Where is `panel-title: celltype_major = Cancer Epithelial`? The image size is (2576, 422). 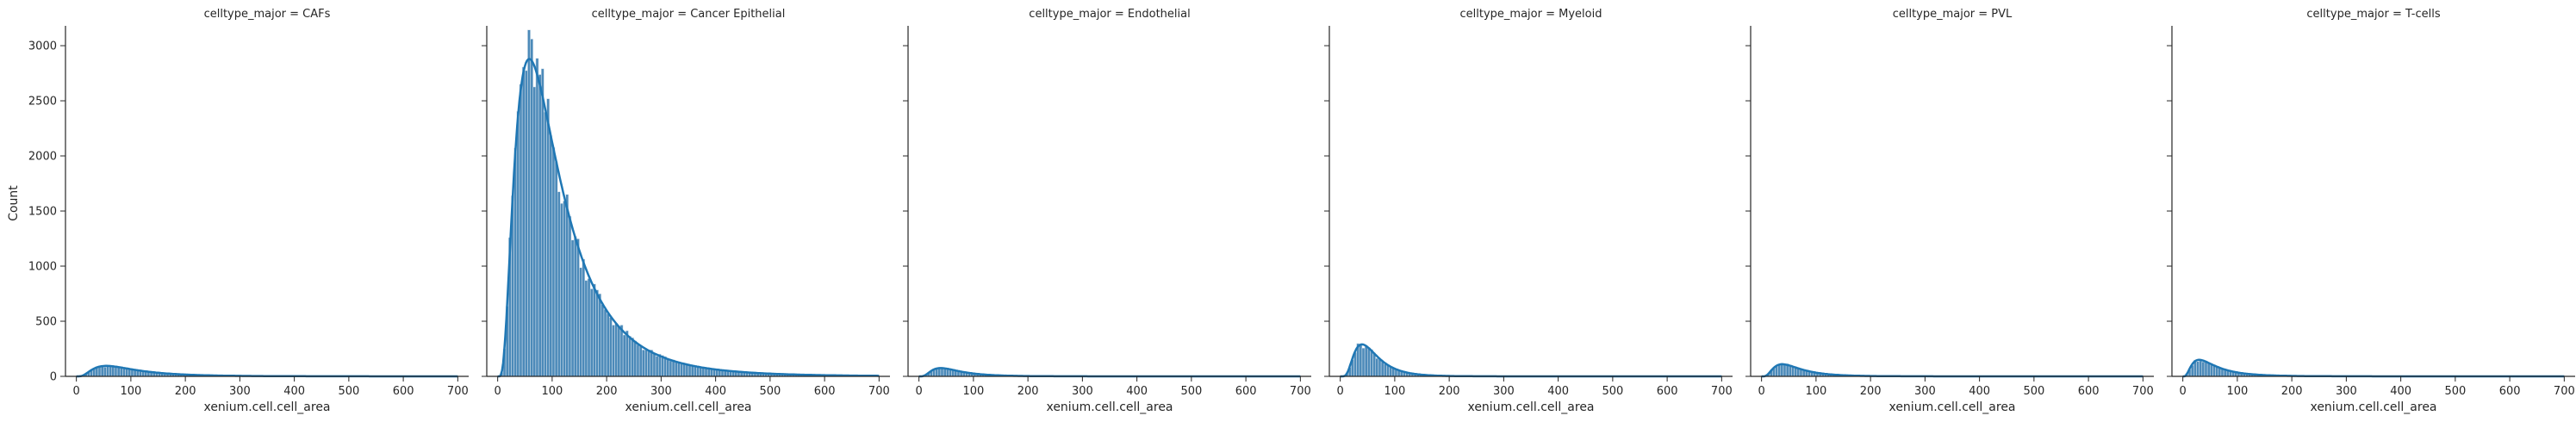
panel-title: celltype_major = Cancer Epithelial is located at coordinates (689, 15).